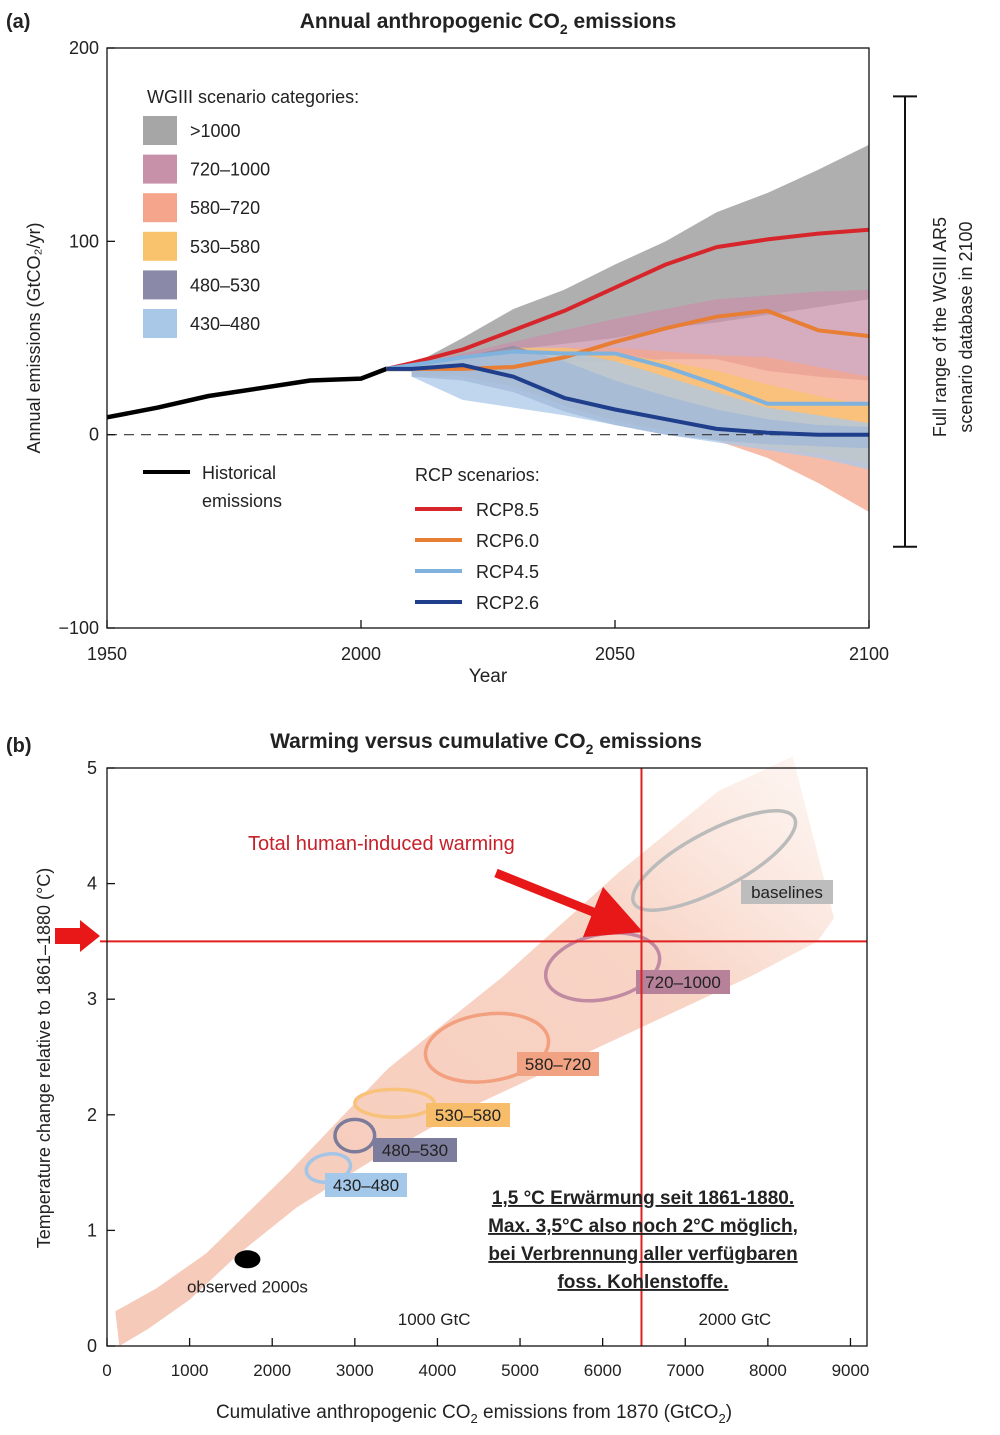 This screenshot has width=1000, height=1435. I want to click on rcp-legend-label: RCP2.6, so click(507, 603).